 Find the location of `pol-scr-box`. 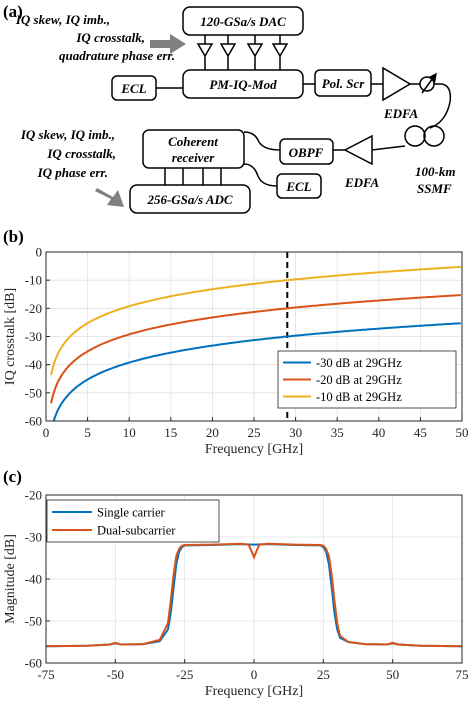

pol-scr-box is located at coordinates (343, 83).